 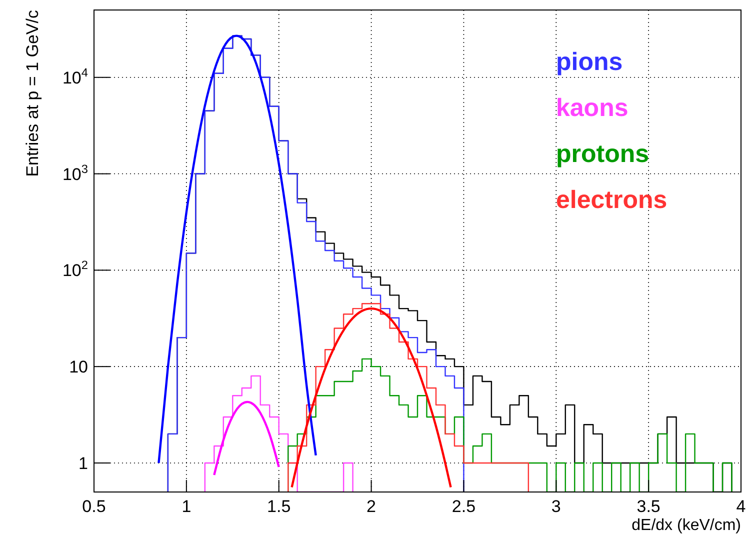 What do you see at coordinates (32, 93) in the screenshot?
I see `y-axis-title: Entries at p = 1 GeV/c` at bounding box center [32, 93].